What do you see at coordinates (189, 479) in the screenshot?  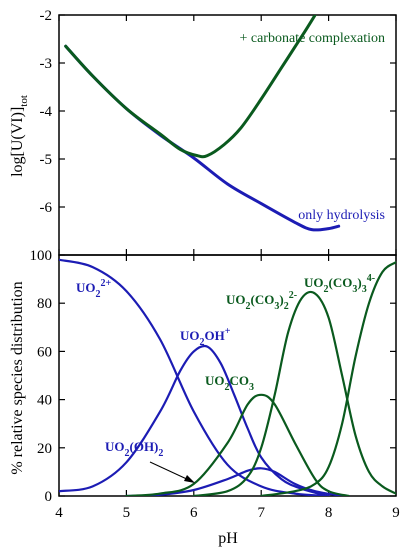 I see `uo2oh2-pointer-arrowhead` at bounding box center [189, 479].